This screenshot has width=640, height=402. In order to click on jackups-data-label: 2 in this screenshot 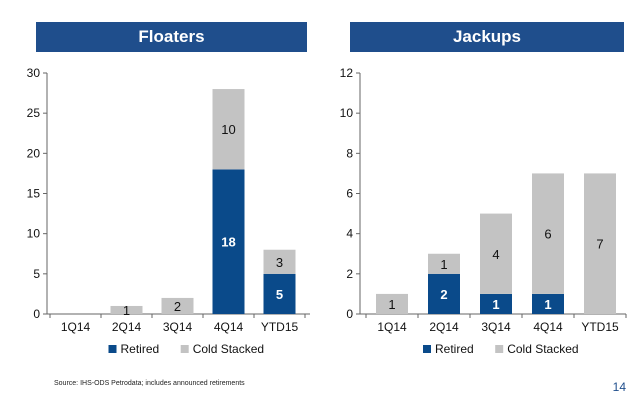, I will do `click(443, 294)`.